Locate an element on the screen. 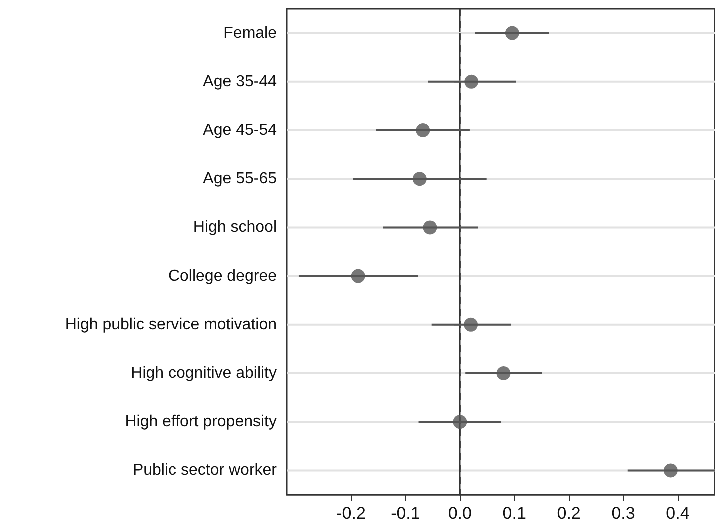 Image resolution: width=715 pixels, height=529 pixels. y-tick-label: High cognitive ability is located at coordinates (204, 373).